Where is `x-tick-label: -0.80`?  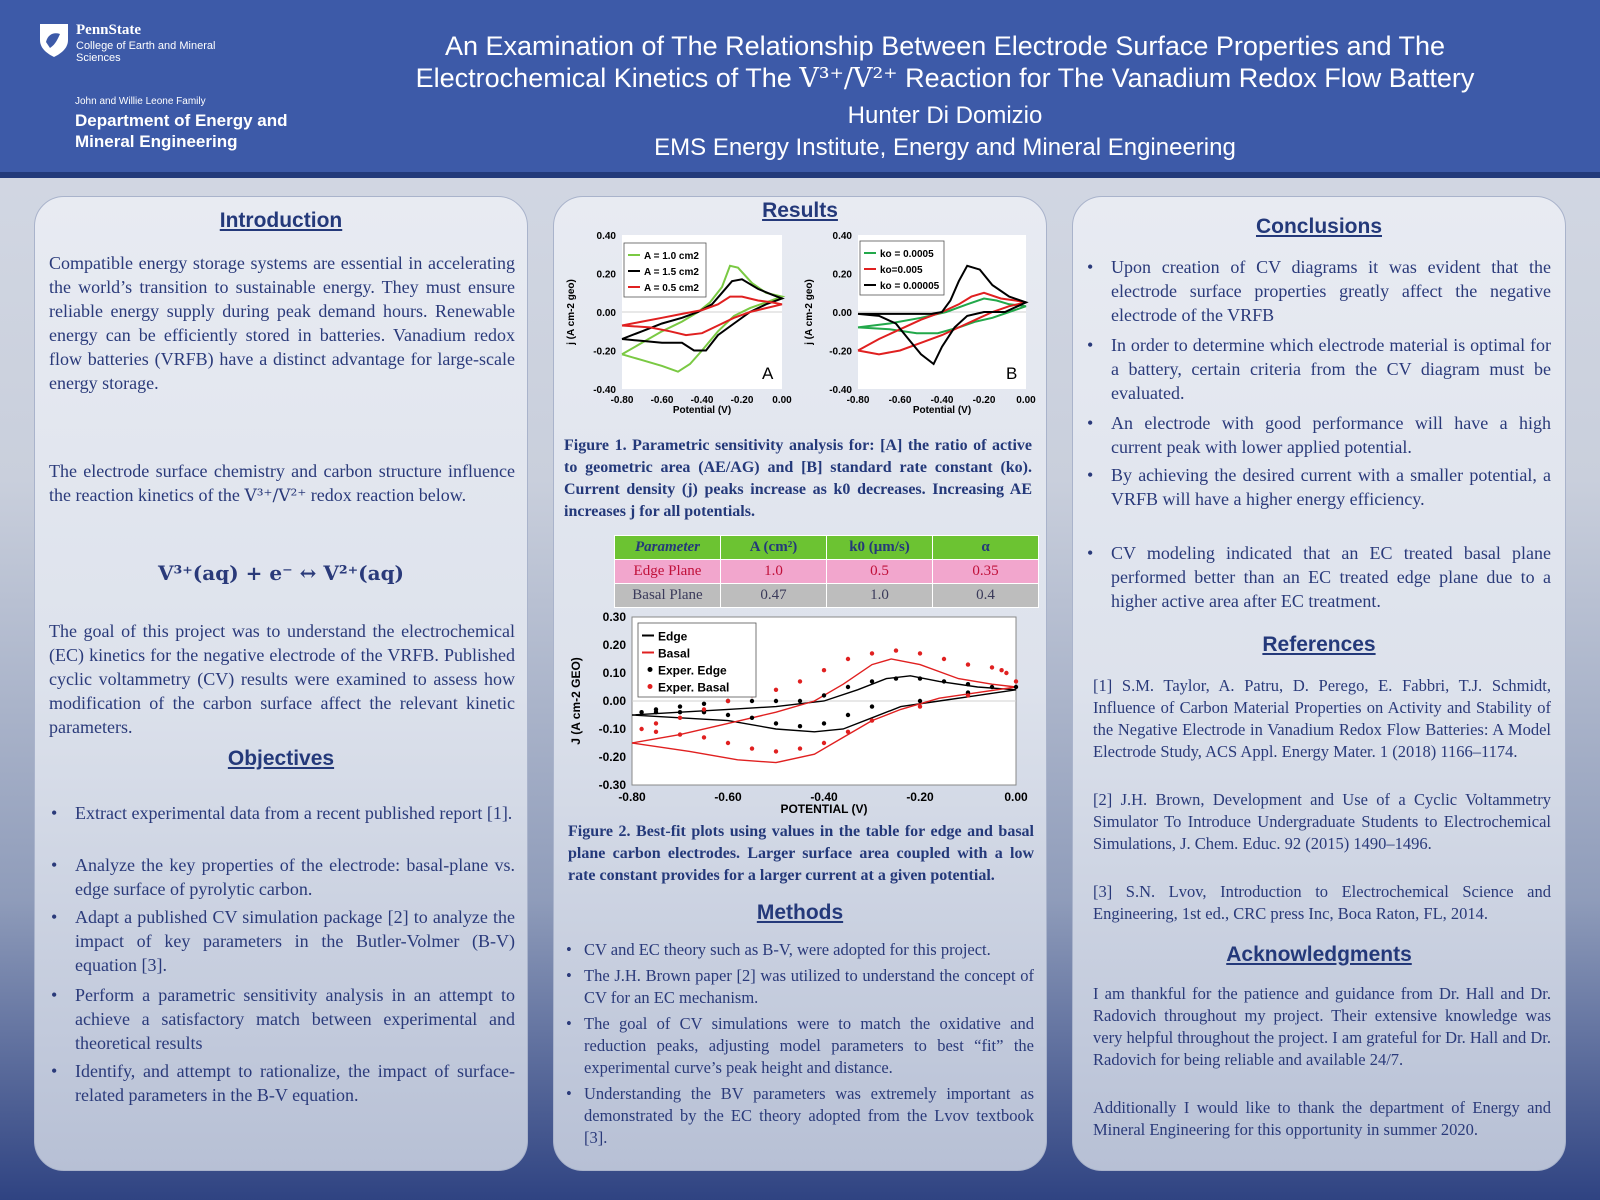
x-tick-label: -0.80 is located at coordinates (632, 797).